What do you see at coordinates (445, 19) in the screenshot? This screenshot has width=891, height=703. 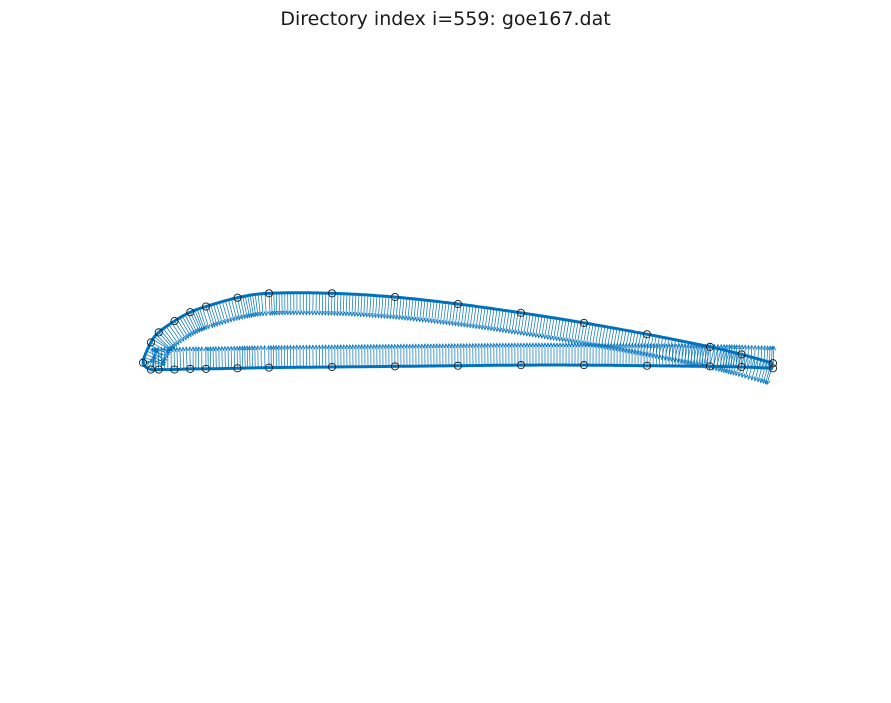 I see `chart-title: Directory index i=559: goe167.dat` at bounding box center [445, 19].